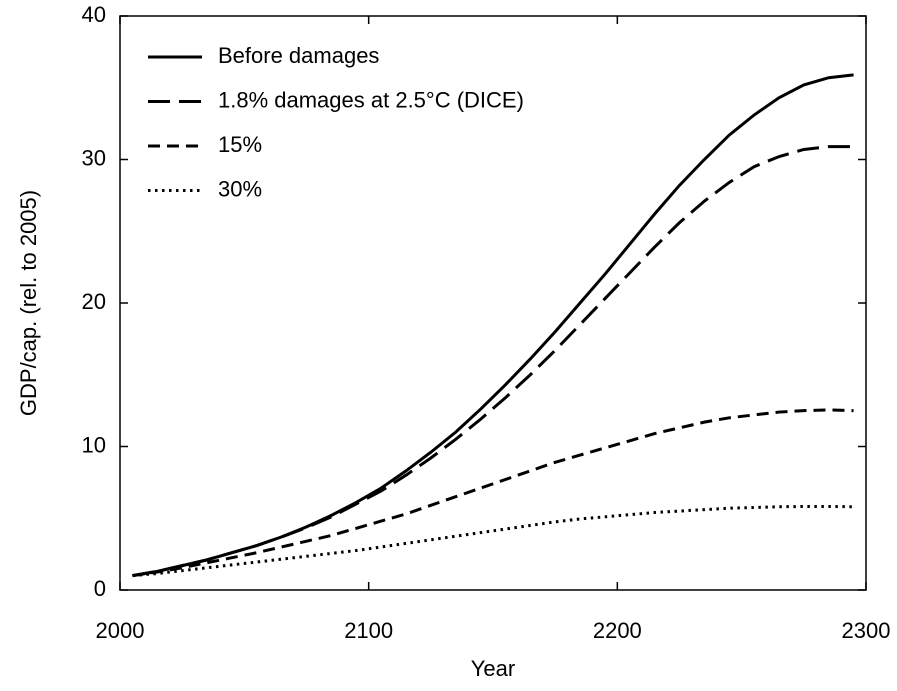 The image size is (897, 691). I want to click on y-tick-label: 30, so click(94, 157).